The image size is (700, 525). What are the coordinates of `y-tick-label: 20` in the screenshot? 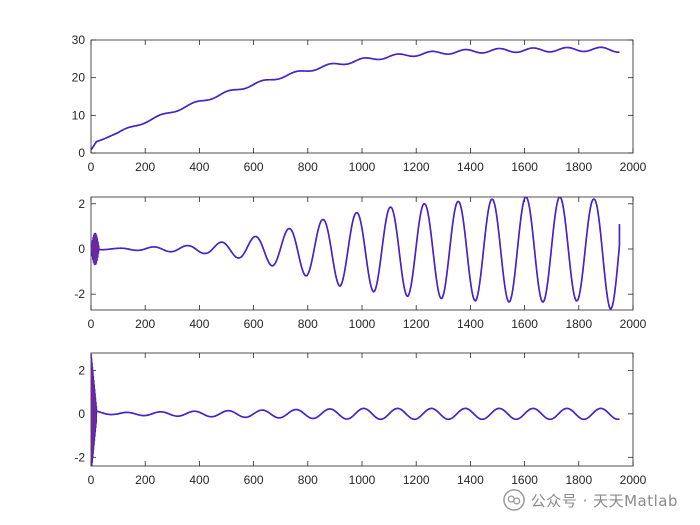 It's located at (79, 78).